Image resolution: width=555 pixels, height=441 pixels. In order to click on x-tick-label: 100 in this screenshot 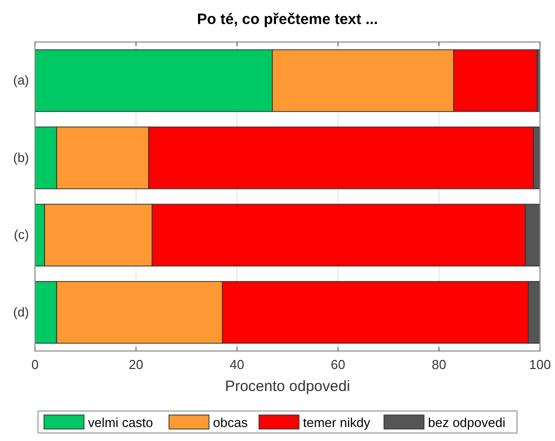, I will do `click(540, 364)`.